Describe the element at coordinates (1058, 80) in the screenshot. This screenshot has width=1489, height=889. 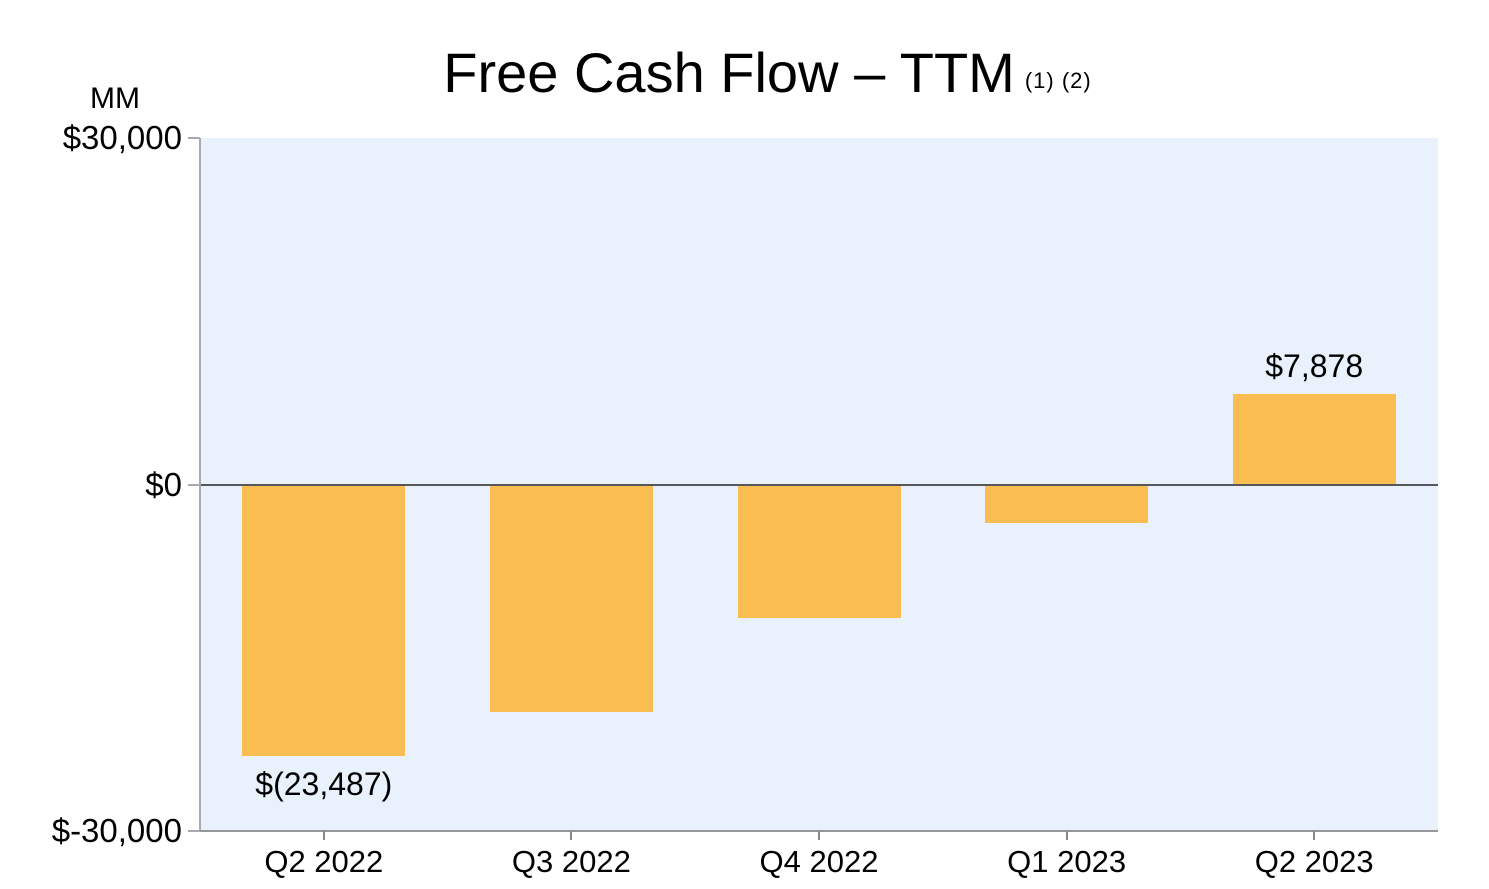
I see `chart-title-footnote-refs: (1) (2)` at that location.